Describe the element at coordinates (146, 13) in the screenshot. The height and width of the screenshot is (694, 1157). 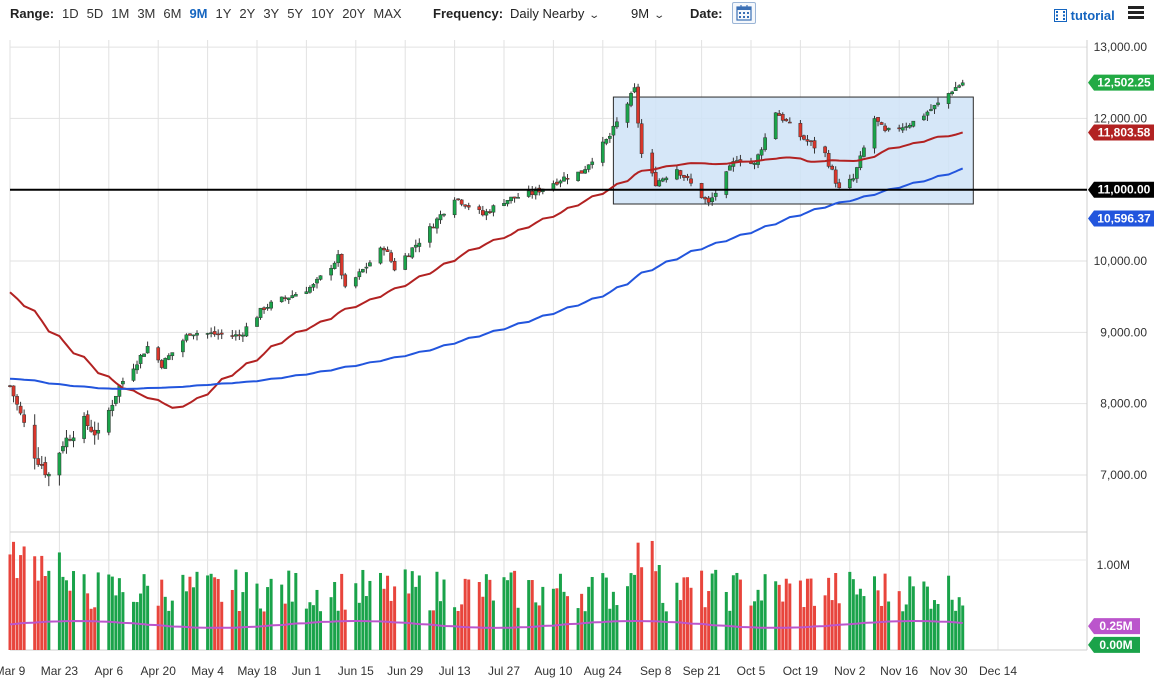
I see `range-option-3m: 3M` at that location.